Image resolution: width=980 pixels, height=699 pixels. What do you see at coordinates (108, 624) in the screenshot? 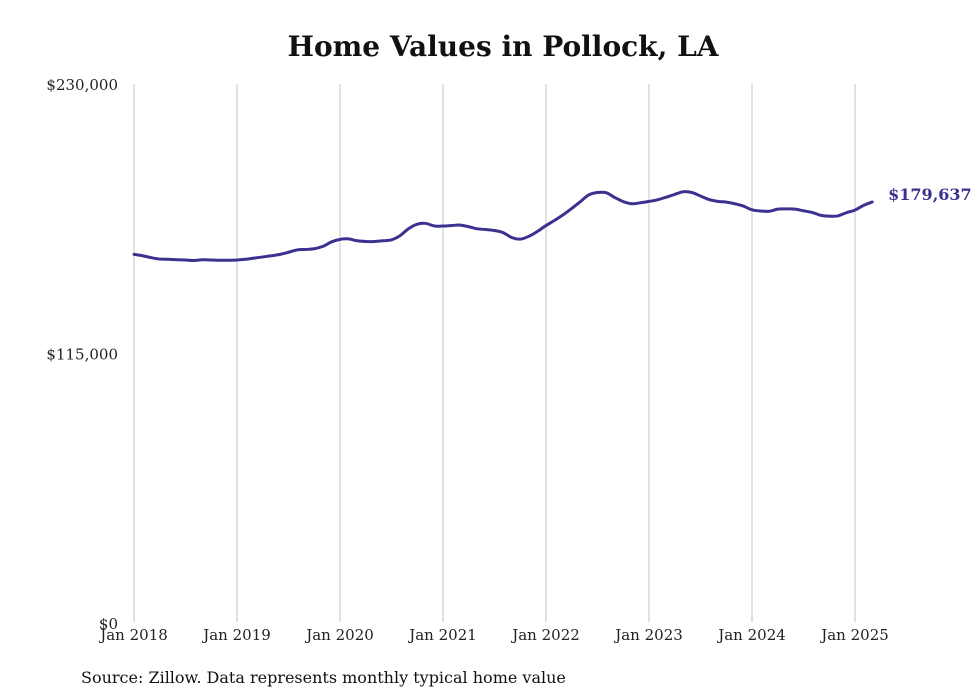
I see `y-tick-label: $0` at bounding box center [108, 624].